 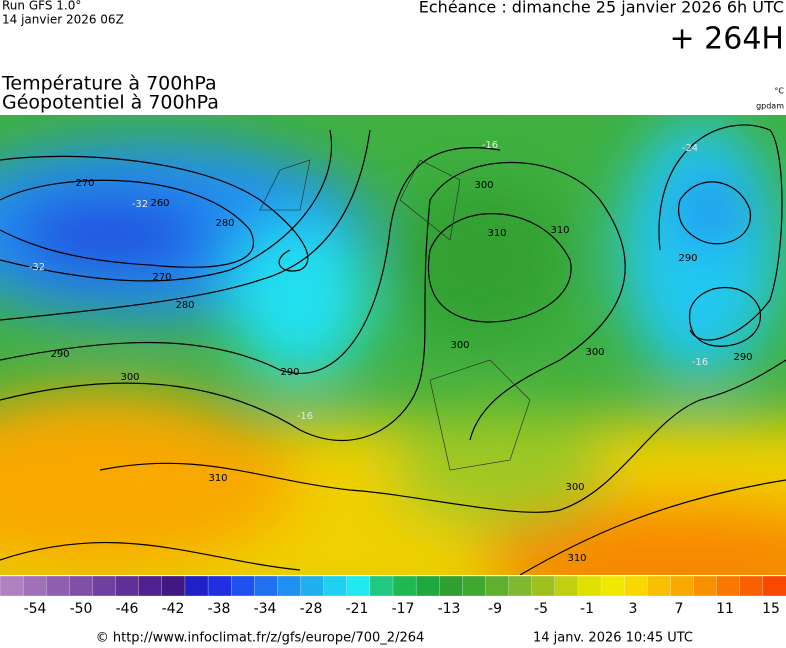 I want to click on colorbar-label: -34, so click(x=265, y=609).